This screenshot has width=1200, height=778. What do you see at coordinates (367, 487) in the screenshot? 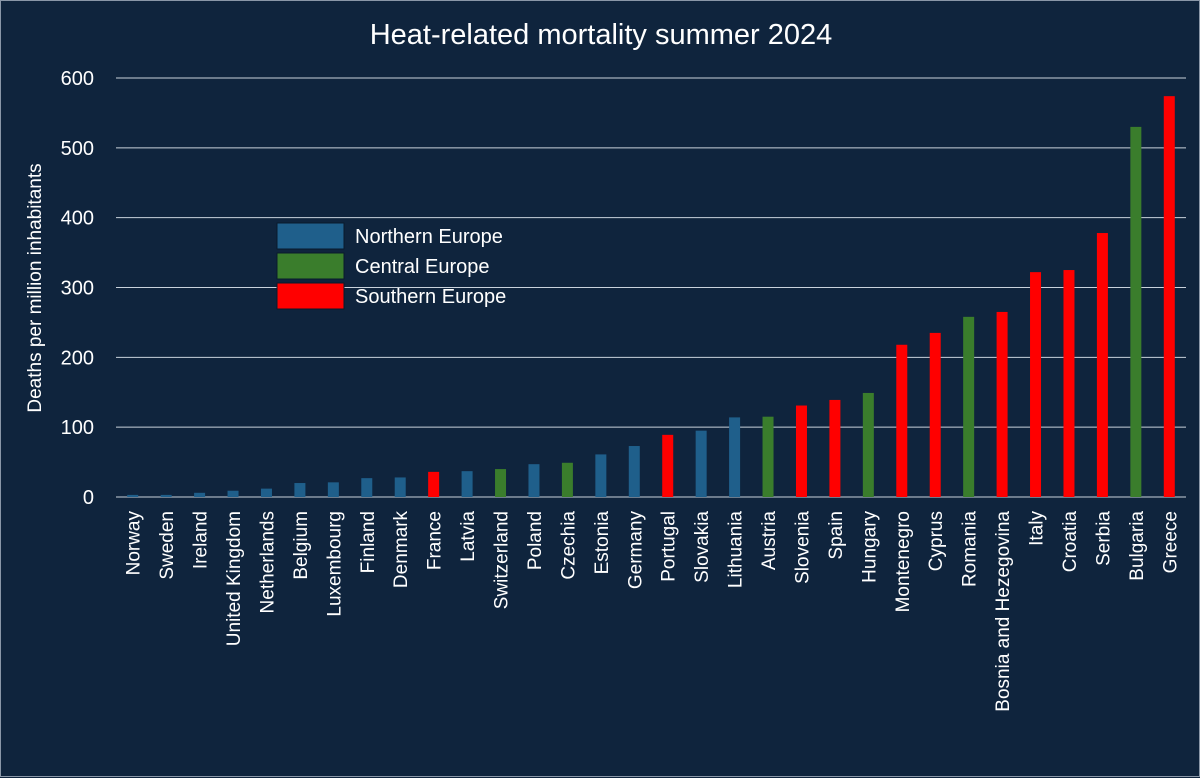
I see `bar-finland` at bounding box center [367, 487].